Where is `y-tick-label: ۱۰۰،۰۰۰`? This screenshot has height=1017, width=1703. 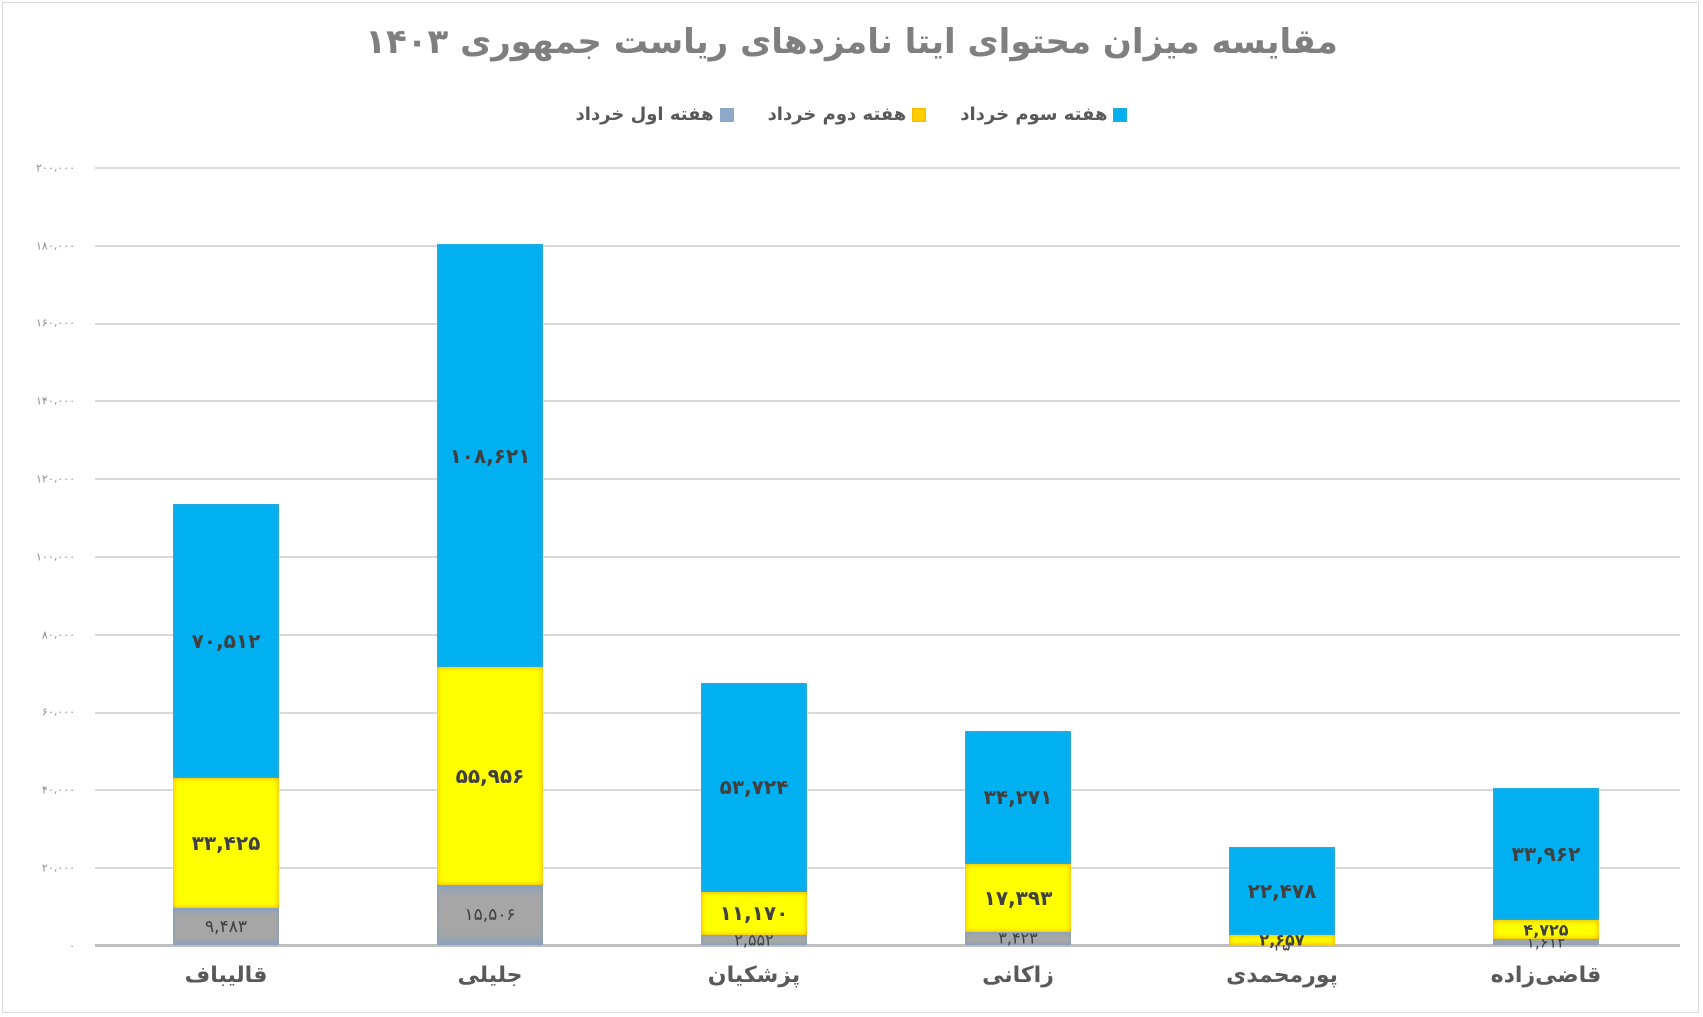
y-tick-label: ۱۰۰،۰۰۰ is located at coordinates (55, 557).